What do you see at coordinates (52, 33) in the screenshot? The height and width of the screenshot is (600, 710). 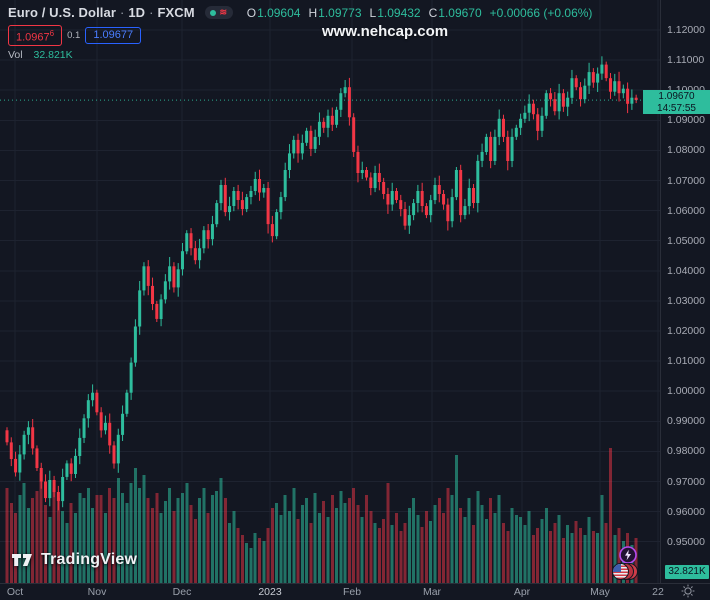 I see `bid-sup-digit: 6` at bounding box center [52, 33].